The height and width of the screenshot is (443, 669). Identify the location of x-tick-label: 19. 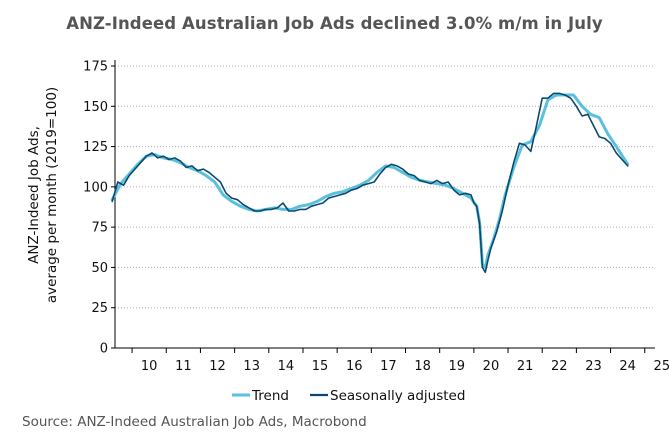
(456, 366).